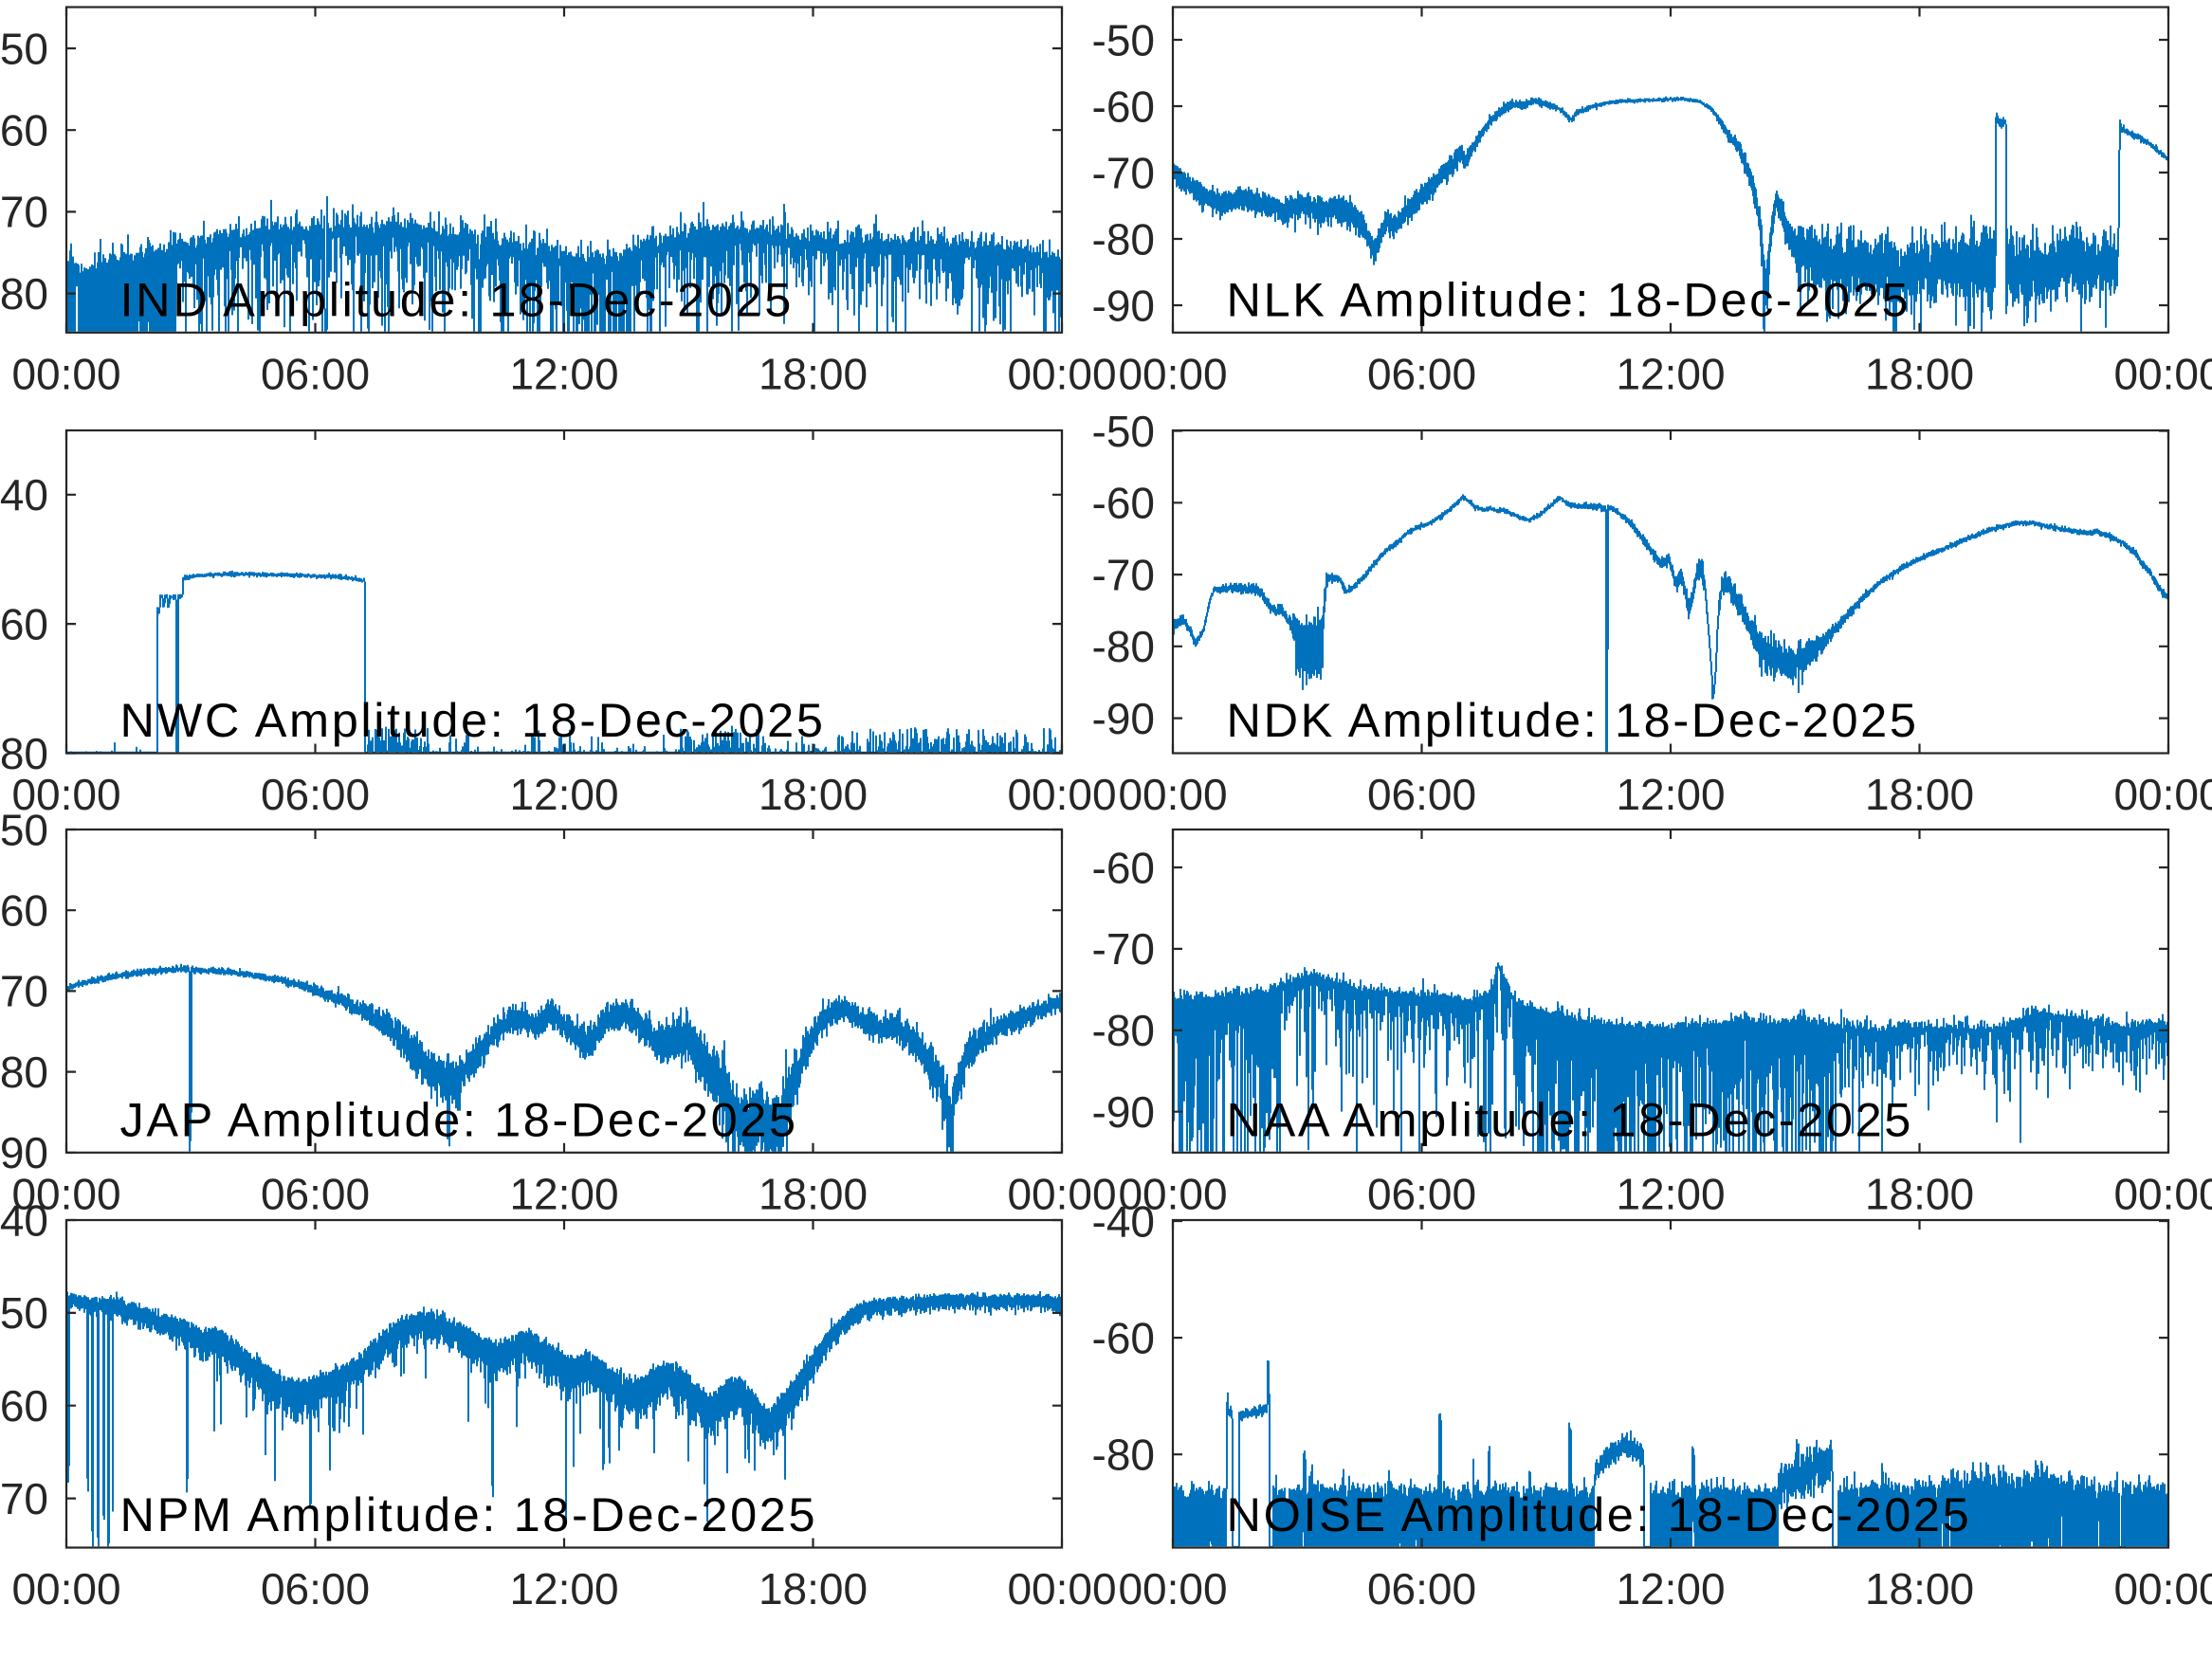 The image size is (2212, 1659). What do you see at coordinates (473, 720) in the screenshot?
I see `svg-text: NWC Amplitude: 18-Dec-2025` at bounding box center [473, 720].